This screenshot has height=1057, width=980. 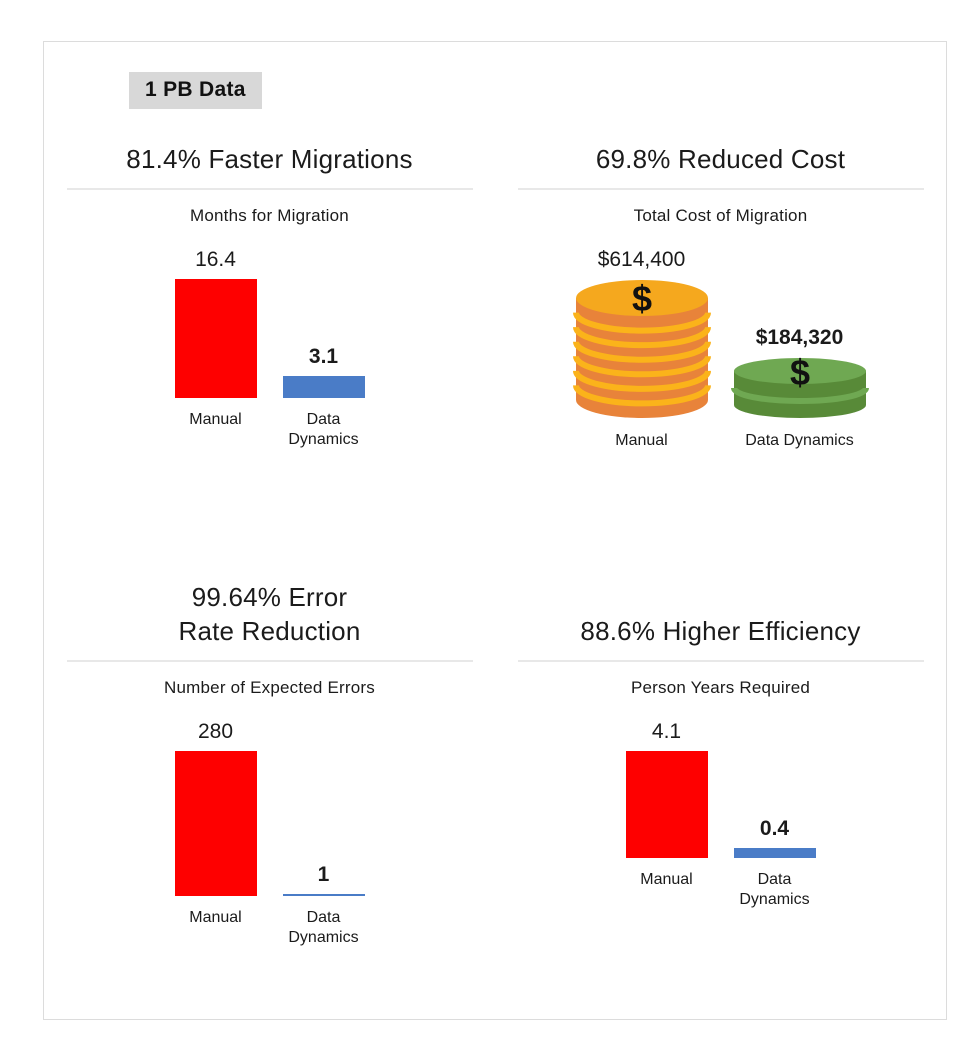 I want to click on bar-group-data-dynamics: 0.4 Data Dynamics, so click(x=775, y=865).